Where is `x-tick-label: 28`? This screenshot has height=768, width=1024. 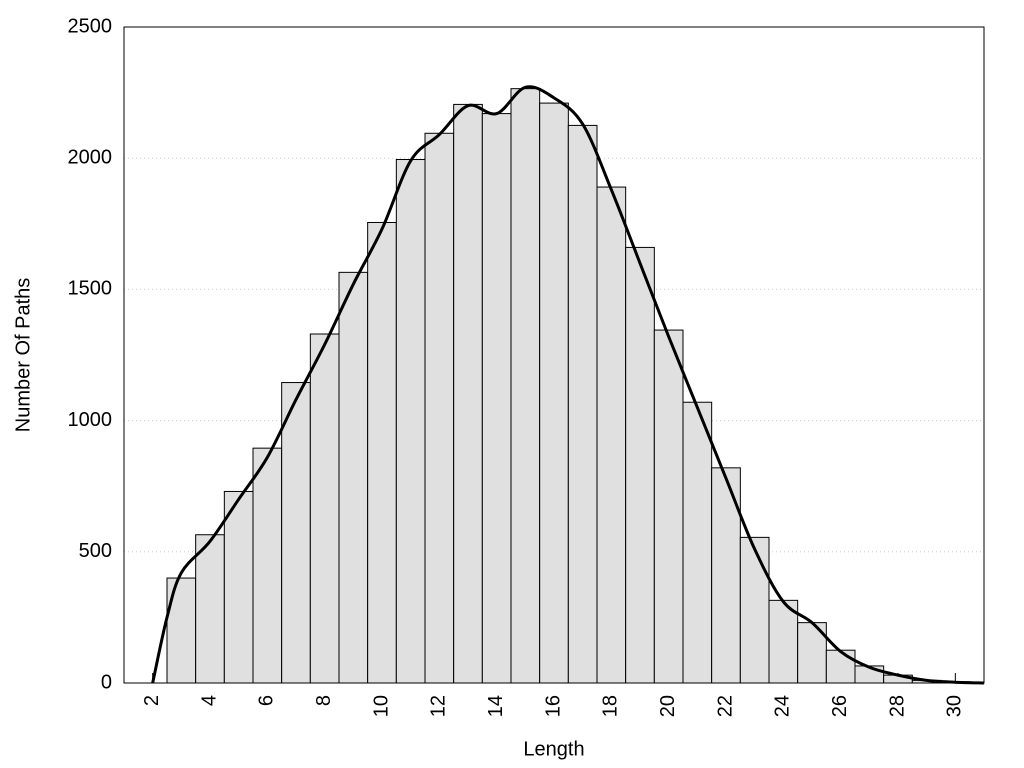 x-tick-label: 28 is located at coordinates (897, 706).